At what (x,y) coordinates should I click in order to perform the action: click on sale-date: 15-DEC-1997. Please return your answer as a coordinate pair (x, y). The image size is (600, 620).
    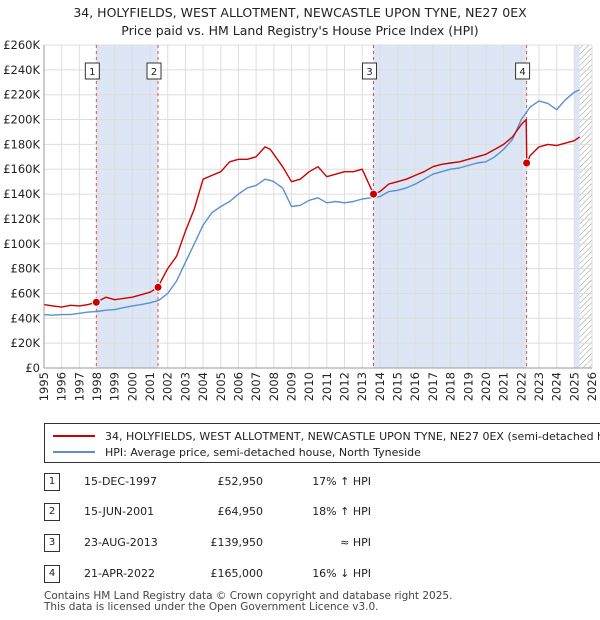
    Looking at the image, I should click on (121, 481).